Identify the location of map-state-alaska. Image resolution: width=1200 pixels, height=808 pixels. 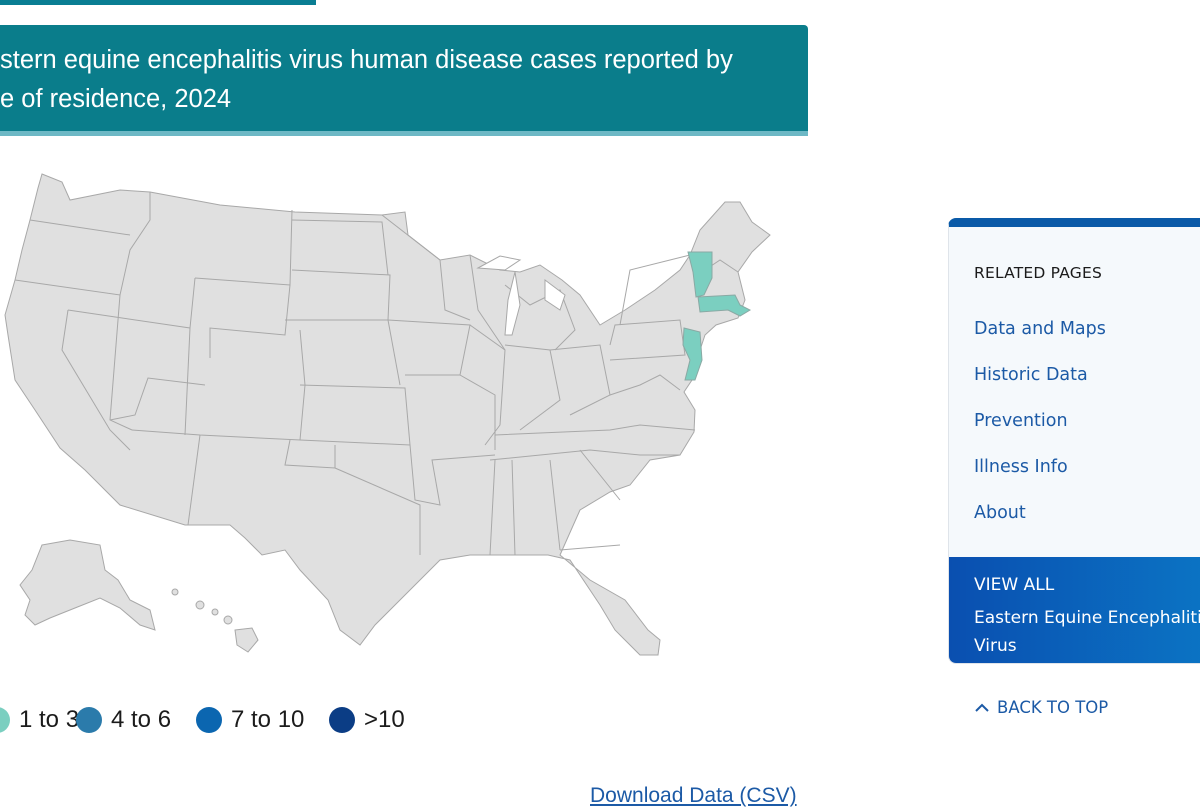
(87, 585).